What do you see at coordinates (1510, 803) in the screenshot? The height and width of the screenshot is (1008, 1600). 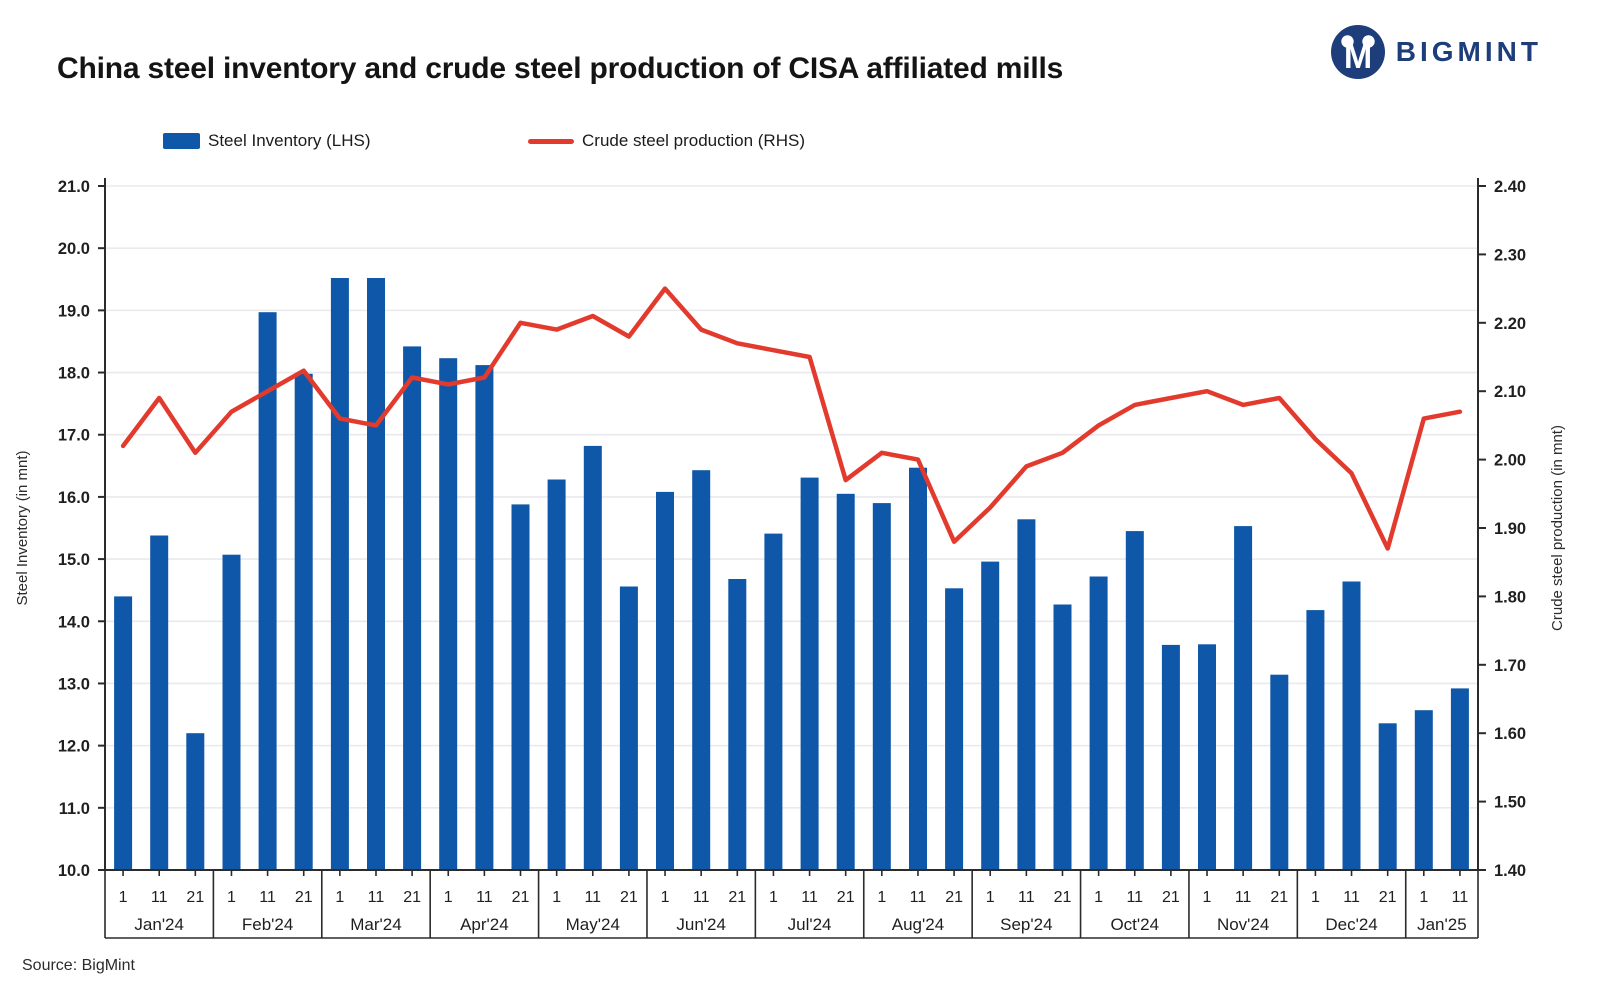 I see `right-tick-label: 1.50` at bounding box center [1510, 803].